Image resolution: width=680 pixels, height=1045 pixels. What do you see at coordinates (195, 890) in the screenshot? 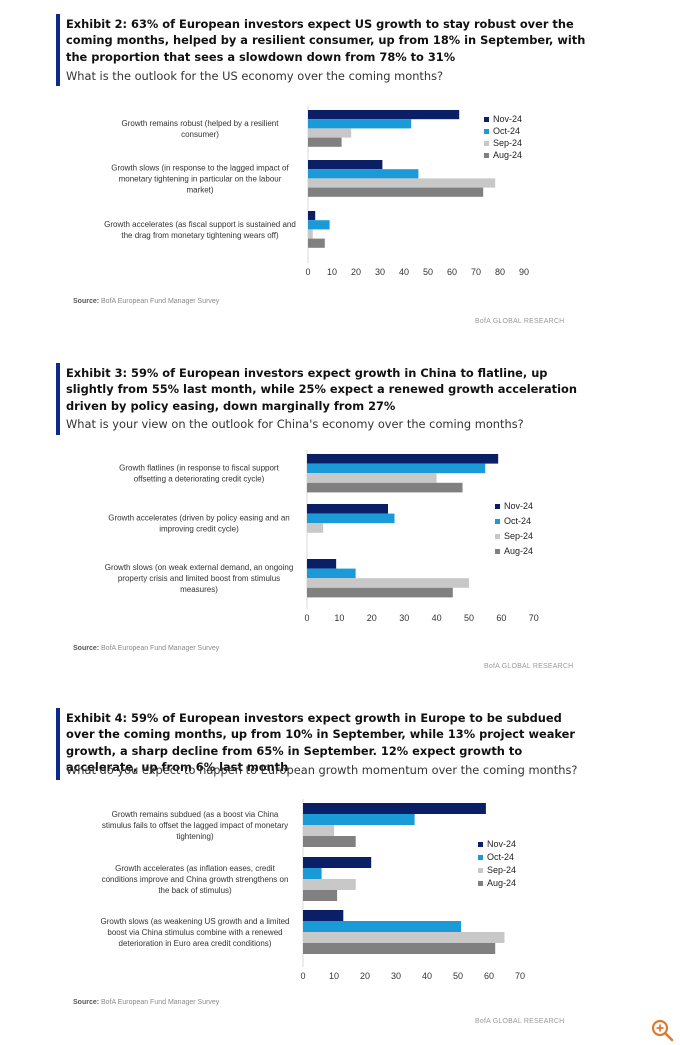
I see `category-label: the back of stimulus)` at bounding box center [195, 890].